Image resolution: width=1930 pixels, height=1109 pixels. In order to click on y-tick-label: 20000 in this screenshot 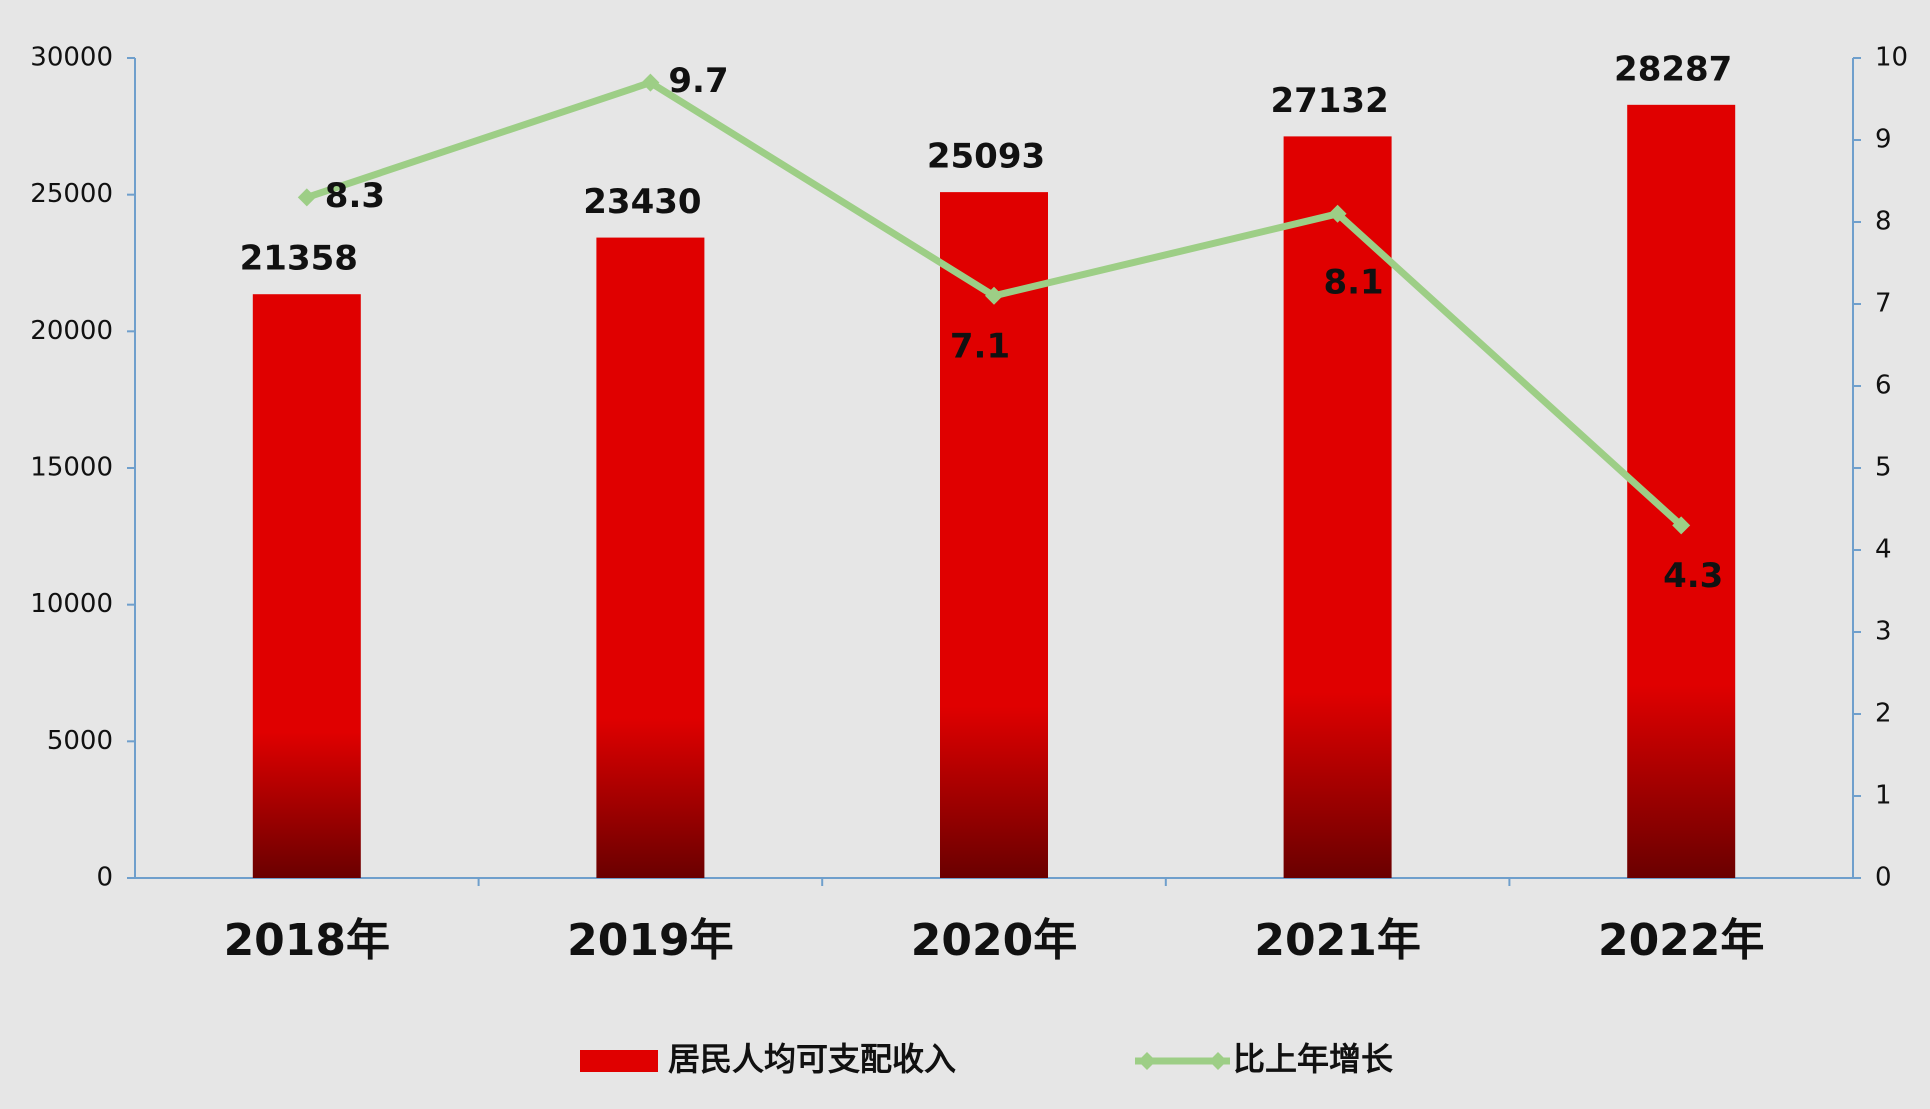, I will do `click(71, 331)`.